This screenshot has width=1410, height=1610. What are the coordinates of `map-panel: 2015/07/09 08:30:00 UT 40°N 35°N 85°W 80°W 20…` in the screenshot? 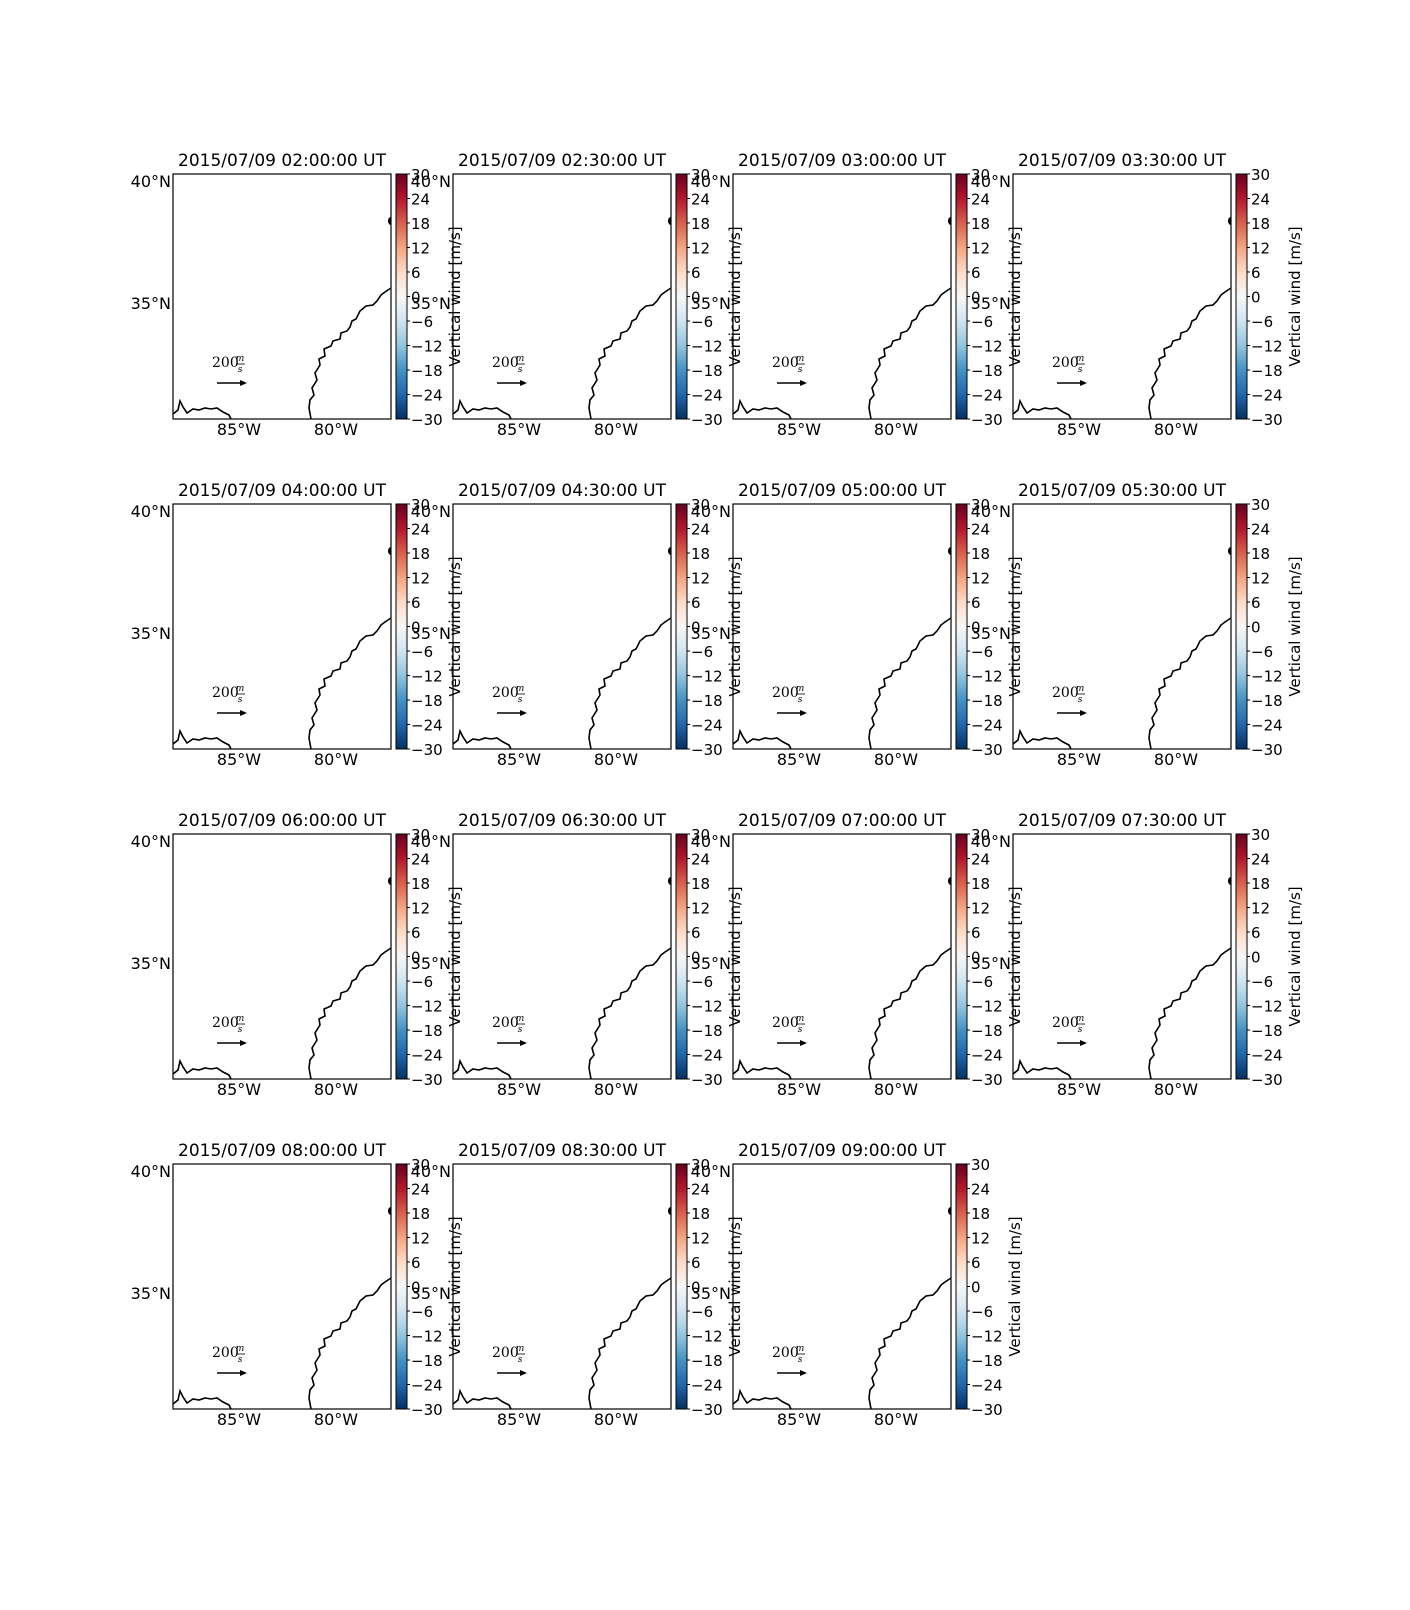 It's located at (577, 1285).